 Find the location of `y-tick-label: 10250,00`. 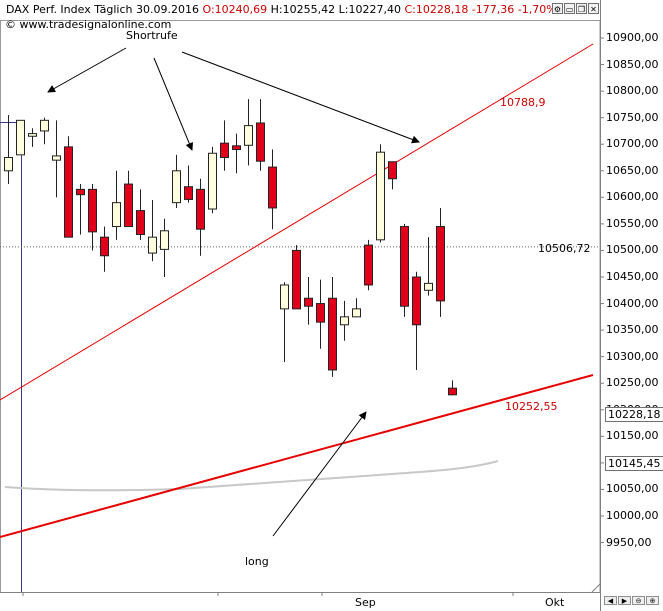

y-tick-label: 10250,00 is located at coordinates (632, 383).